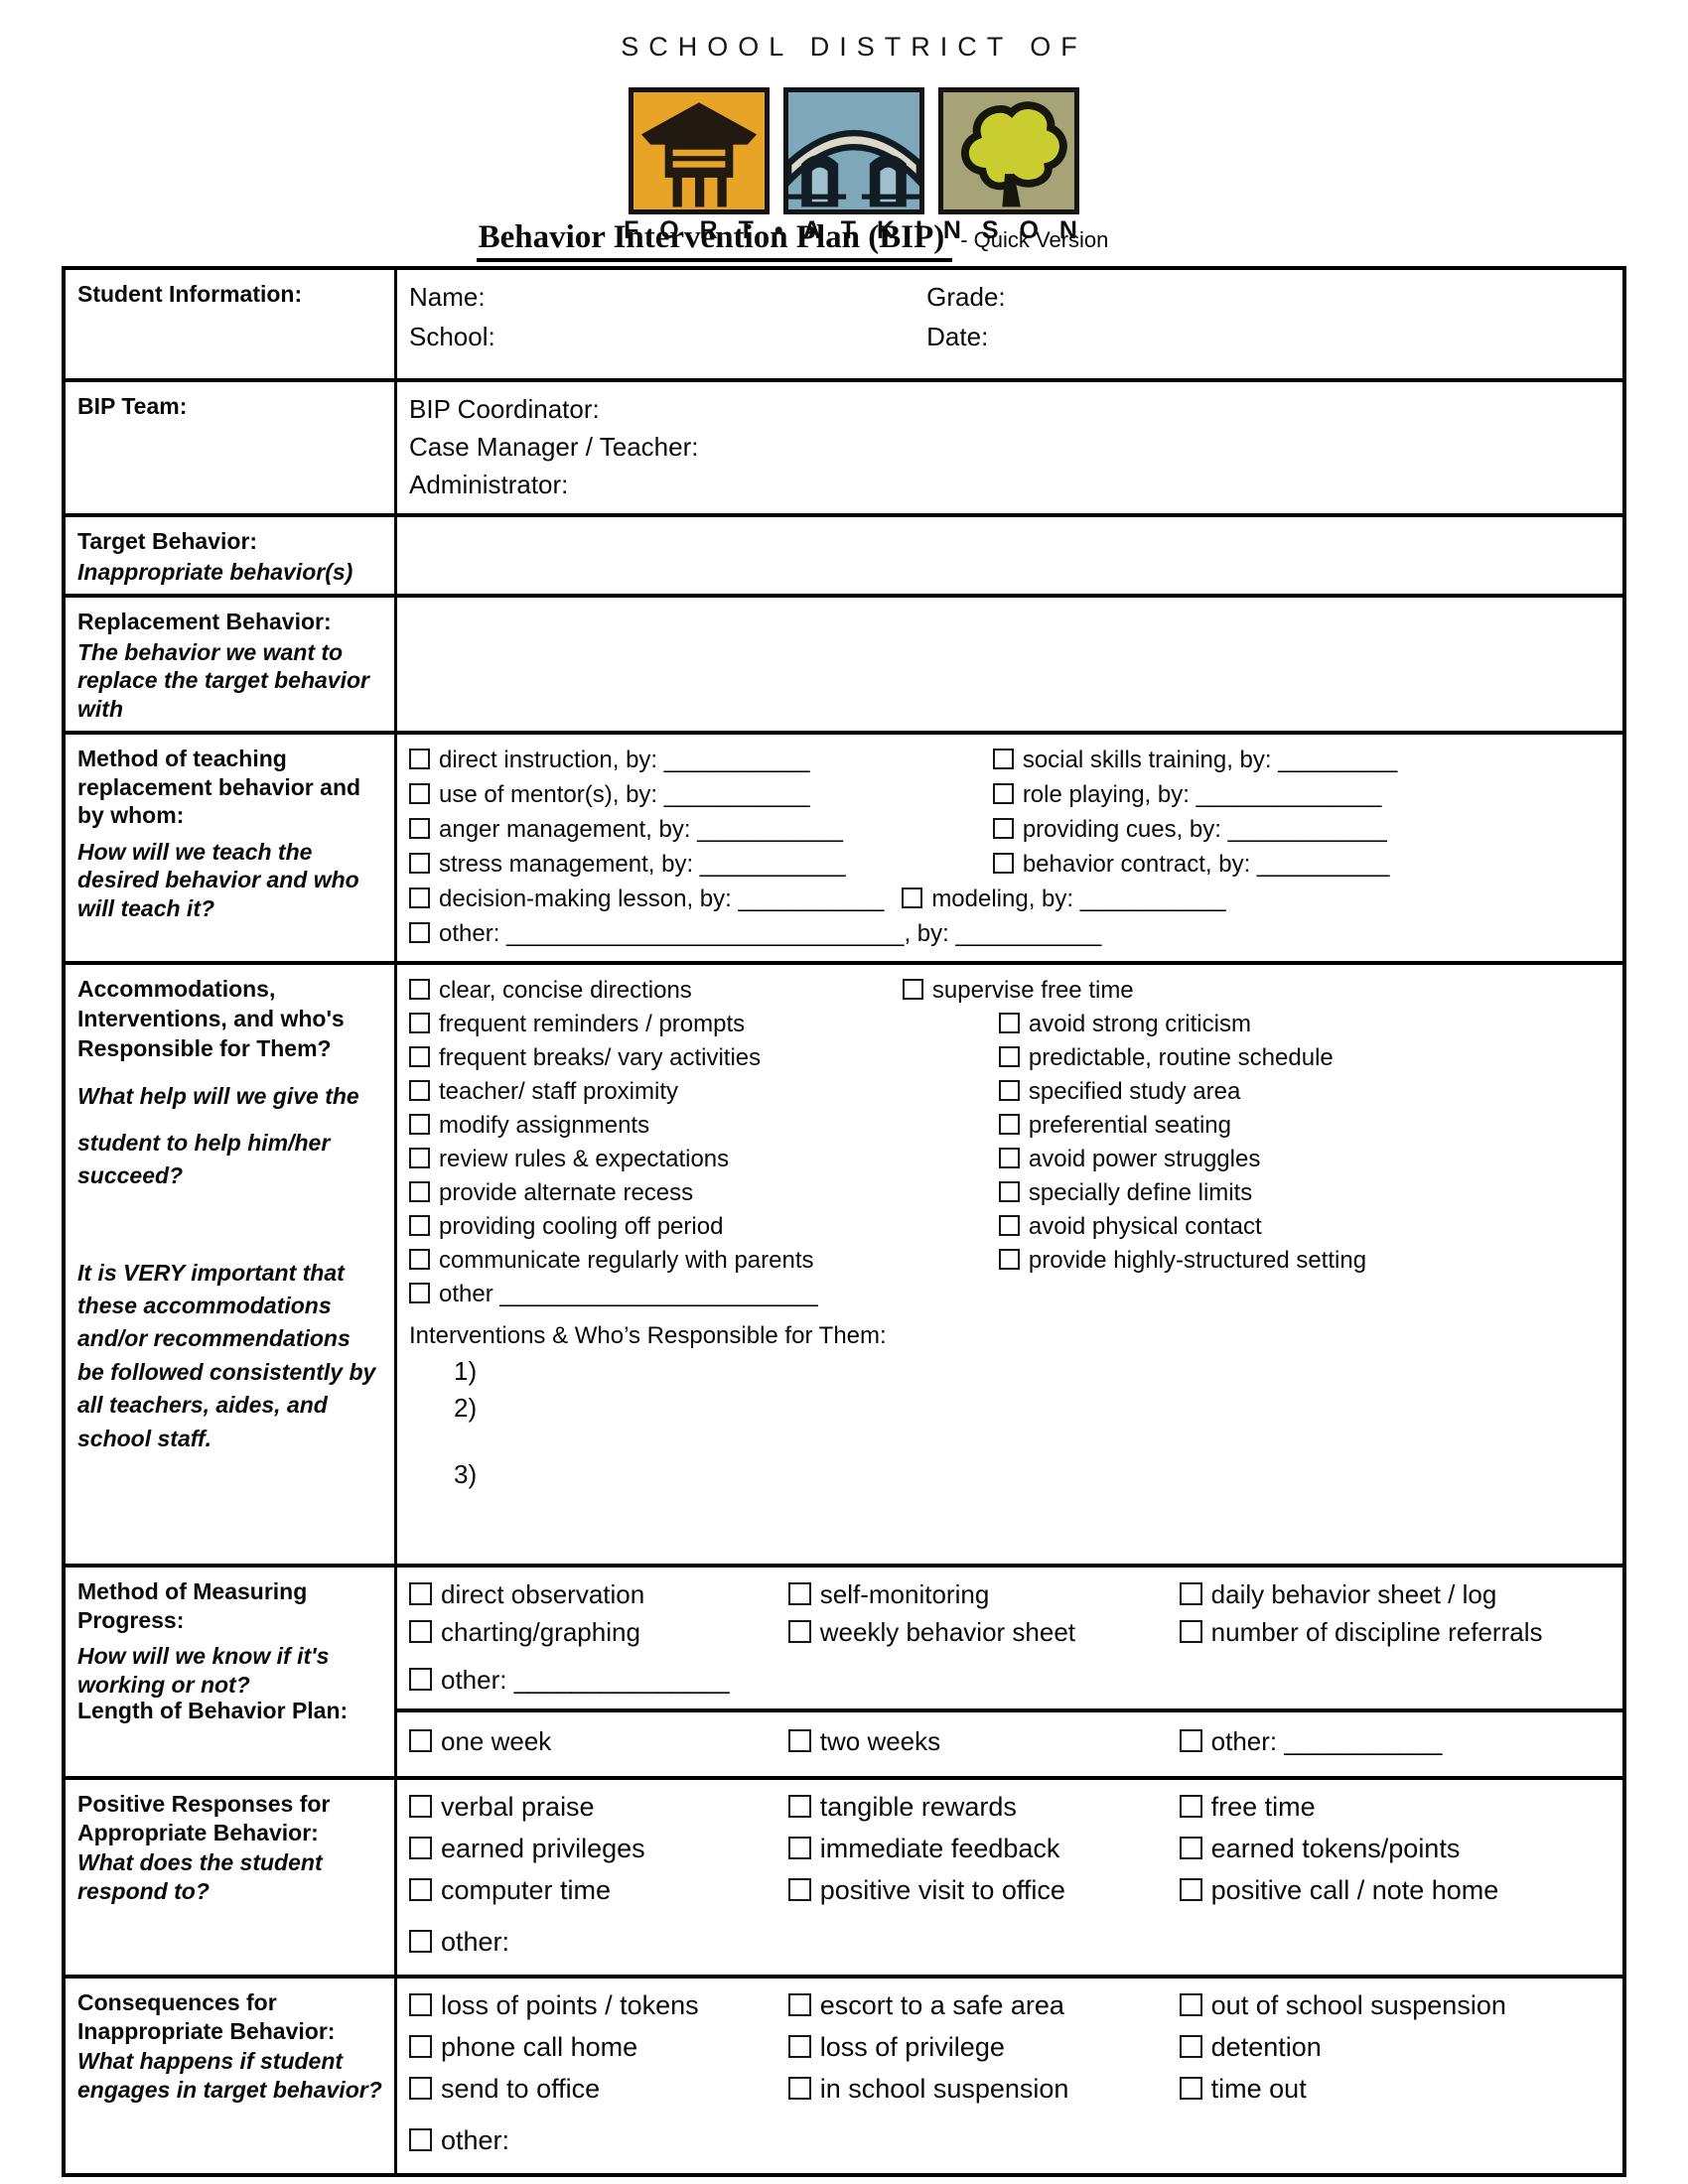 The width and height of the screenshot is (1688, 2184). Describe the element at coordinates (983, 1594) in the screenshot. I see `checkbox-option: self-monitoring` at that location.